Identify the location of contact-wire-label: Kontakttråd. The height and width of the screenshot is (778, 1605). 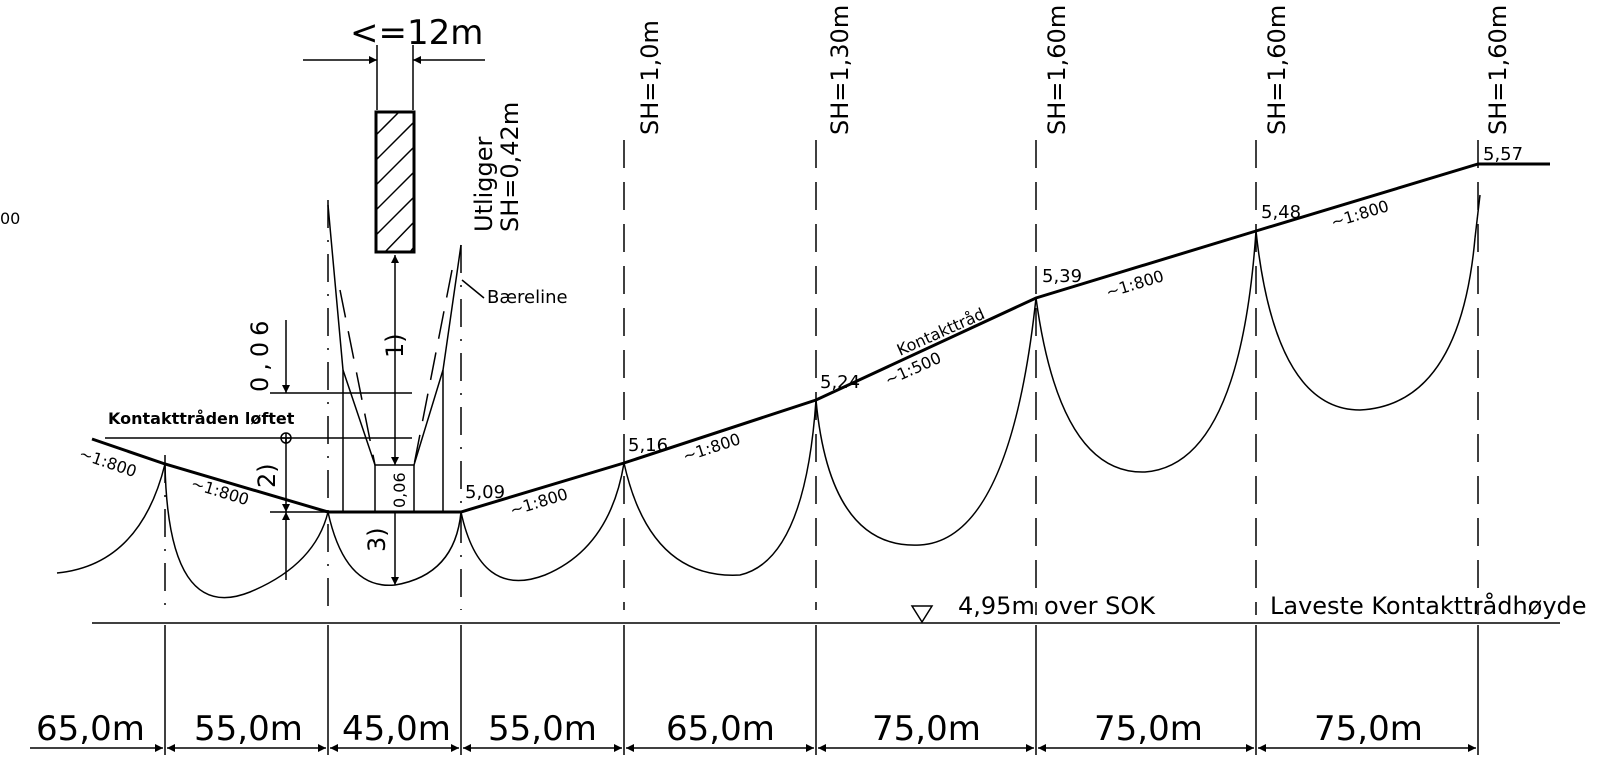
(941, 332).